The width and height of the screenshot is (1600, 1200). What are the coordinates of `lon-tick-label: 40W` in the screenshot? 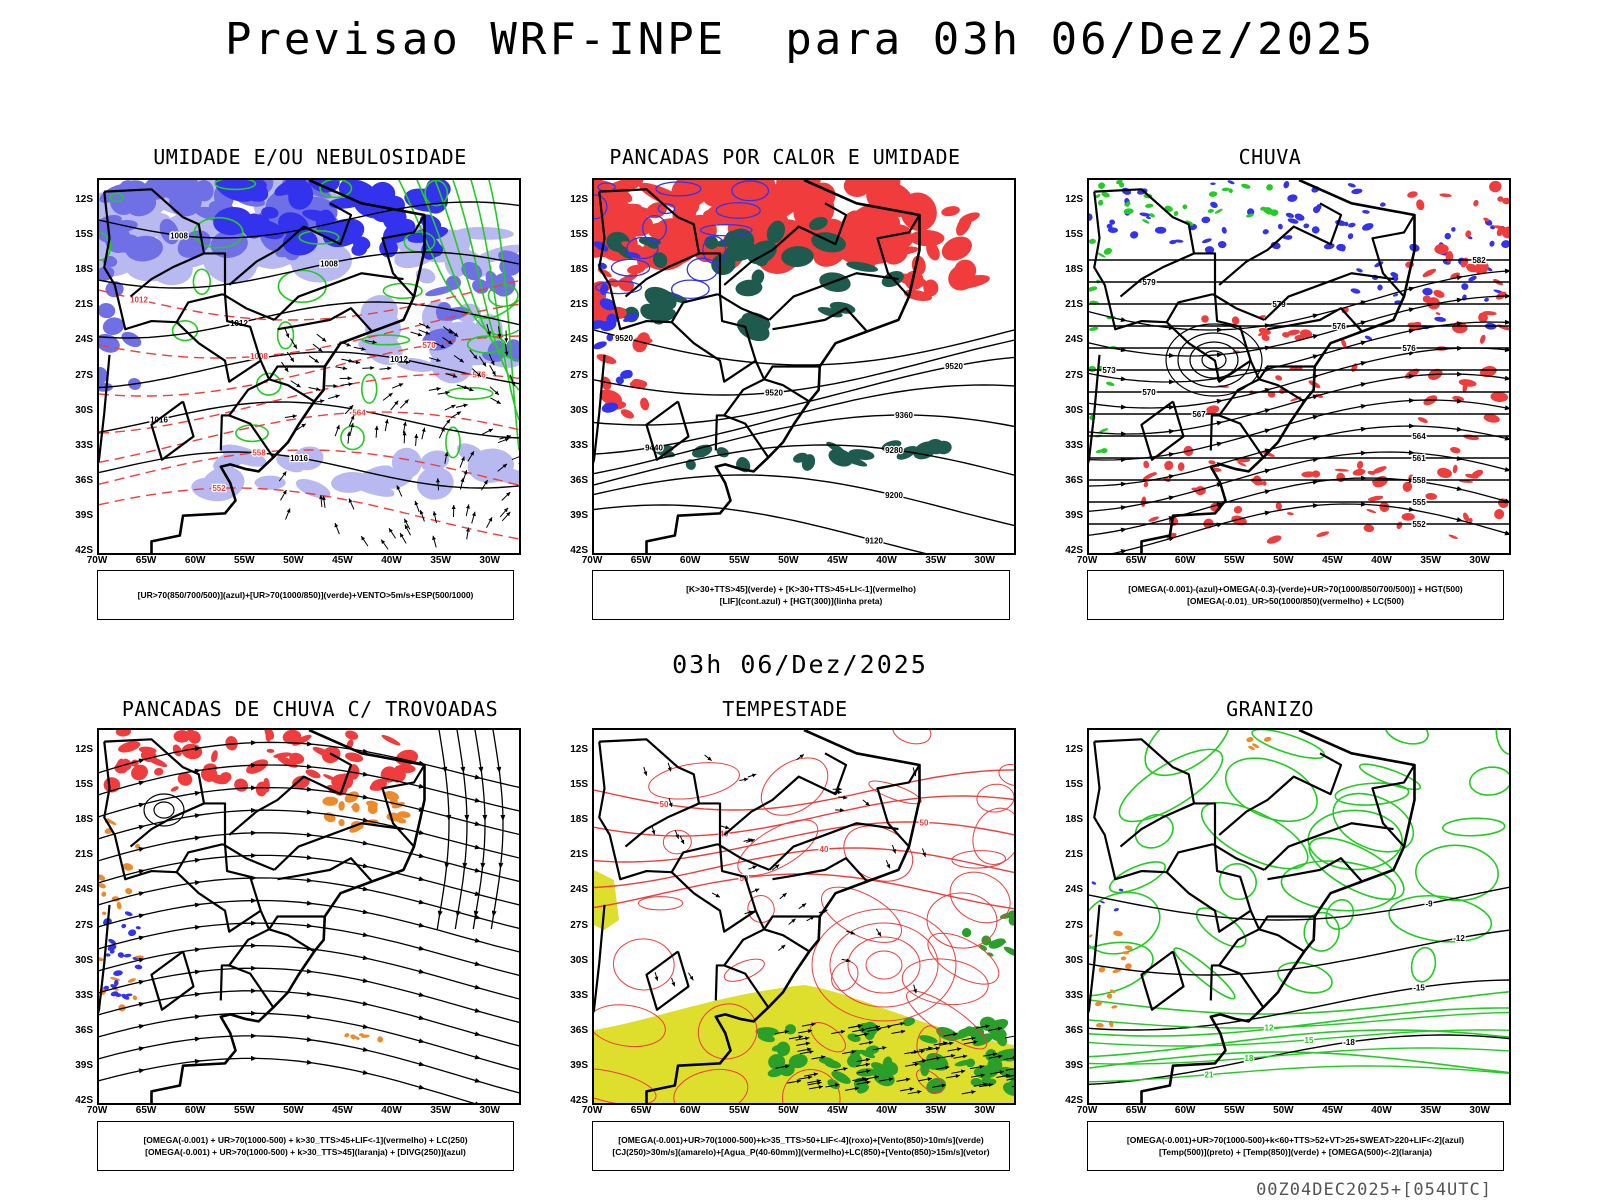 It's located at (886, 560).